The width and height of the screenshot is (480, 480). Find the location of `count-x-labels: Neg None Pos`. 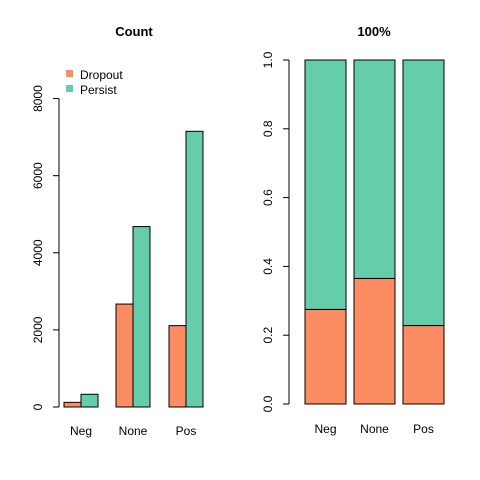

count-x-labels: Neg None Pos is located at coordinates (133, 431).